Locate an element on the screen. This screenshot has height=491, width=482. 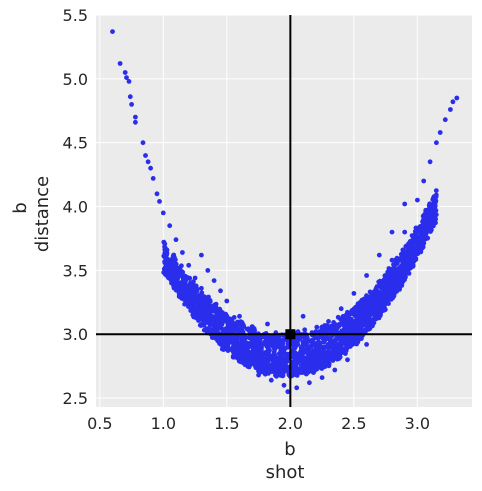
x-tick-label: 2.0 is located at coordinates (290, 423).